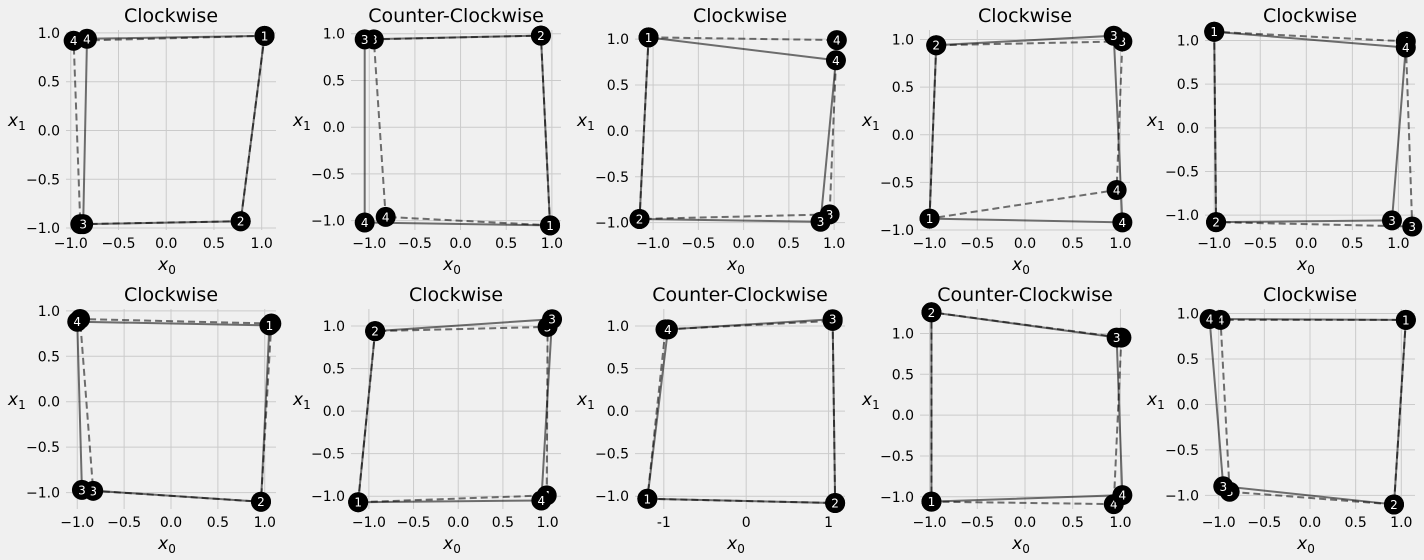 Image resolution: width=1424 pixels, height=560 pixels. What do you see at coordinates (334, 35) in the screenshot?
I see `y-tick-label: 1.0` at bounding box center [334, 35].